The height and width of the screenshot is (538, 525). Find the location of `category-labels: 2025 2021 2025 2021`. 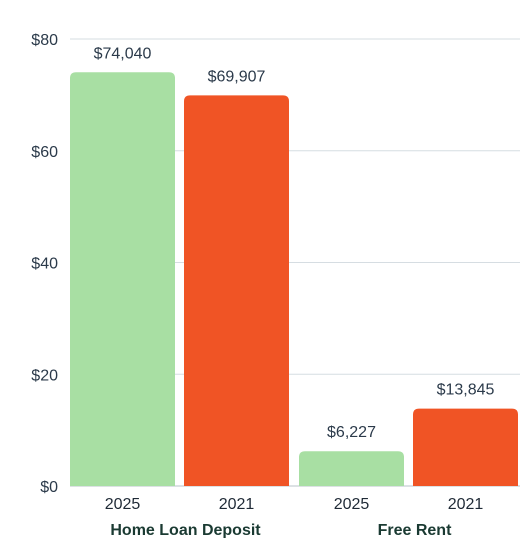

category-labels: 2025 2021 2025 2021 is located at coordinates (294, 504).